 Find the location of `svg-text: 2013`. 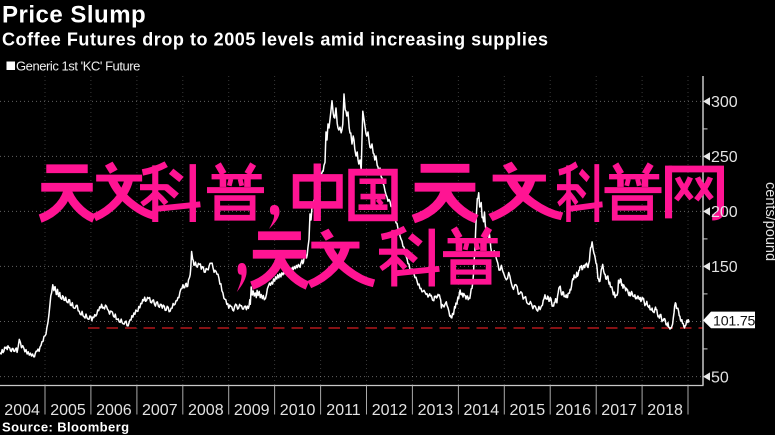

svg-text: 2013 is located at coordinates (436, 410).